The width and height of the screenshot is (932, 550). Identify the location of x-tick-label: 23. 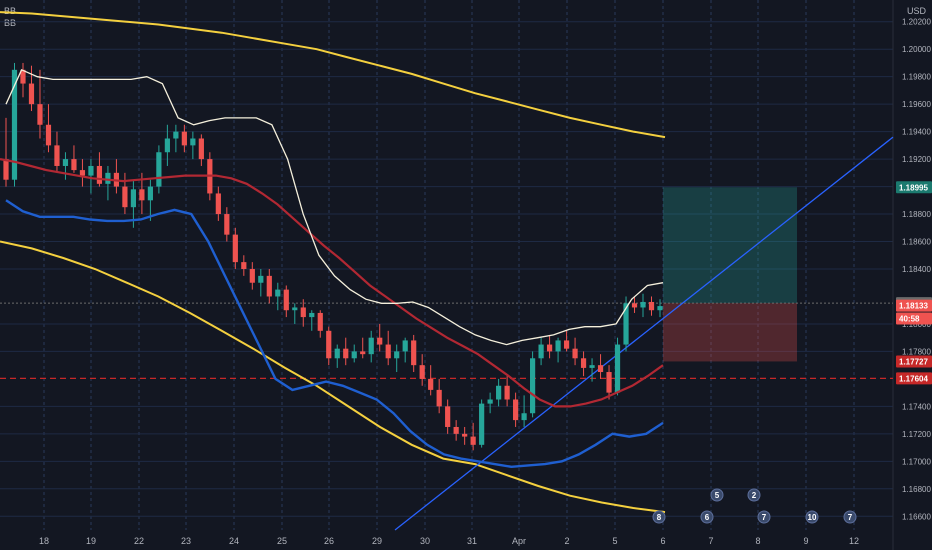
(186, 541).